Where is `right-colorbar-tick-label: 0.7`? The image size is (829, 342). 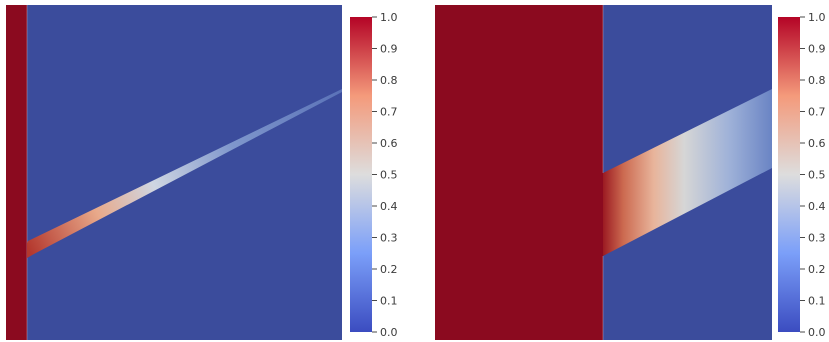 right-colorbar-tick-label: 0.7 is located at coordinates (817, 112).